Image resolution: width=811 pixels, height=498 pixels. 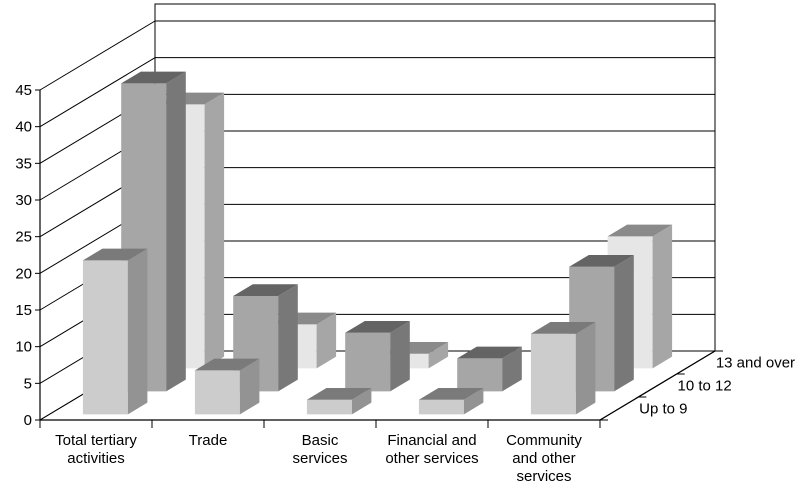 What do you see at coordinates (23, 163) in the screenshot?
I see `y-tick-label-7: 35` at bounding box center [23, 163].